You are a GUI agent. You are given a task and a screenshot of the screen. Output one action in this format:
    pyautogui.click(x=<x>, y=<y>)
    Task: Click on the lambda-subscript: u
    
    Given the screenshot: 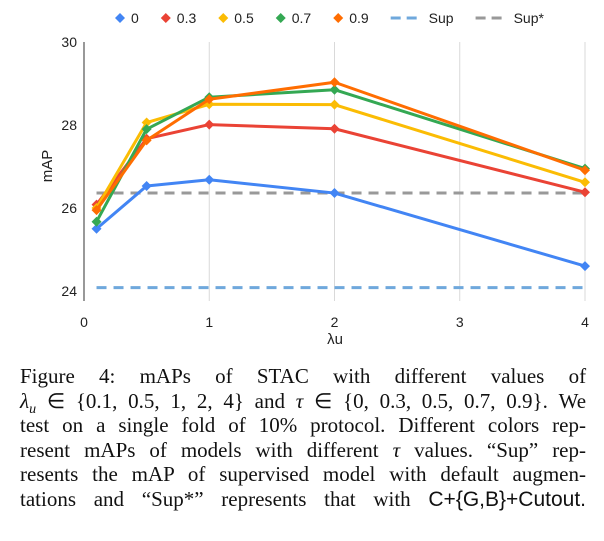 What is the action you would take?
    pyautogui.click(x=33, y=409)
    